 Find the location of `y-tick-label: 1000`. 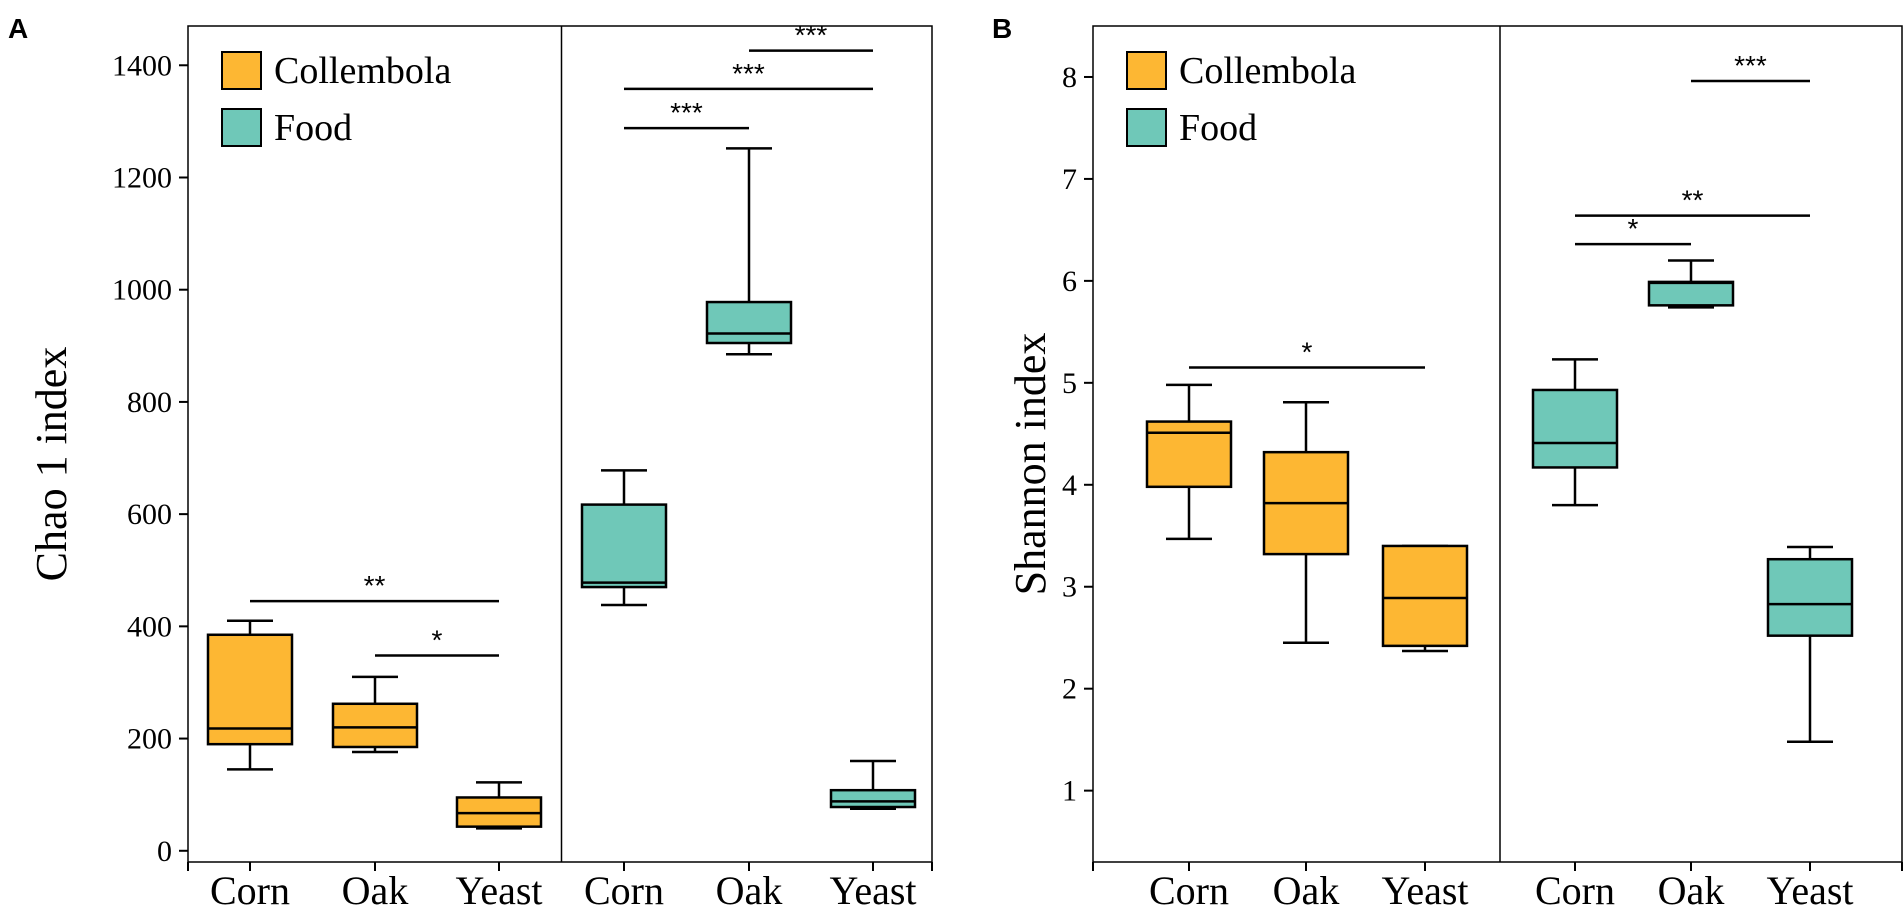

y-tick-label: 1000 is located at coordinates (142, 290).